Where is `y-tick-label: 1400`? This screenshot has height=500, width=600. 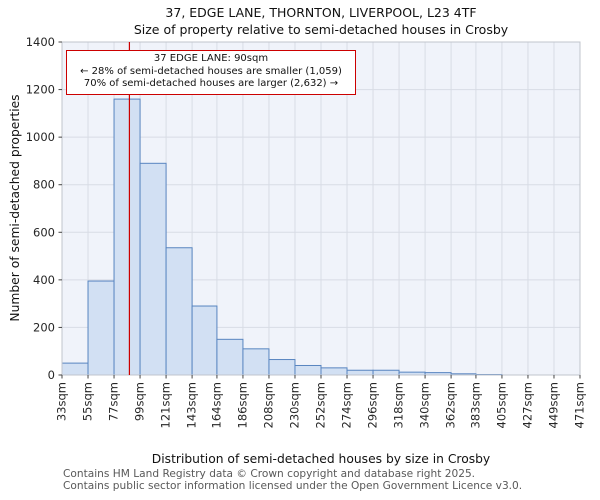
y-tick-label: 1400 is located at coordinates (40, 42).